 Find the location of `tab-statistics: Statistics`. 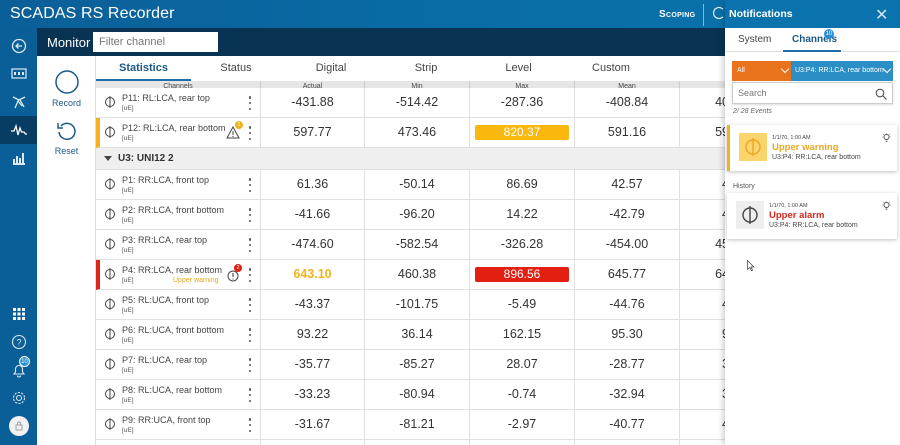

tab-statistics: Statistics is located at coordinates (143, 68).